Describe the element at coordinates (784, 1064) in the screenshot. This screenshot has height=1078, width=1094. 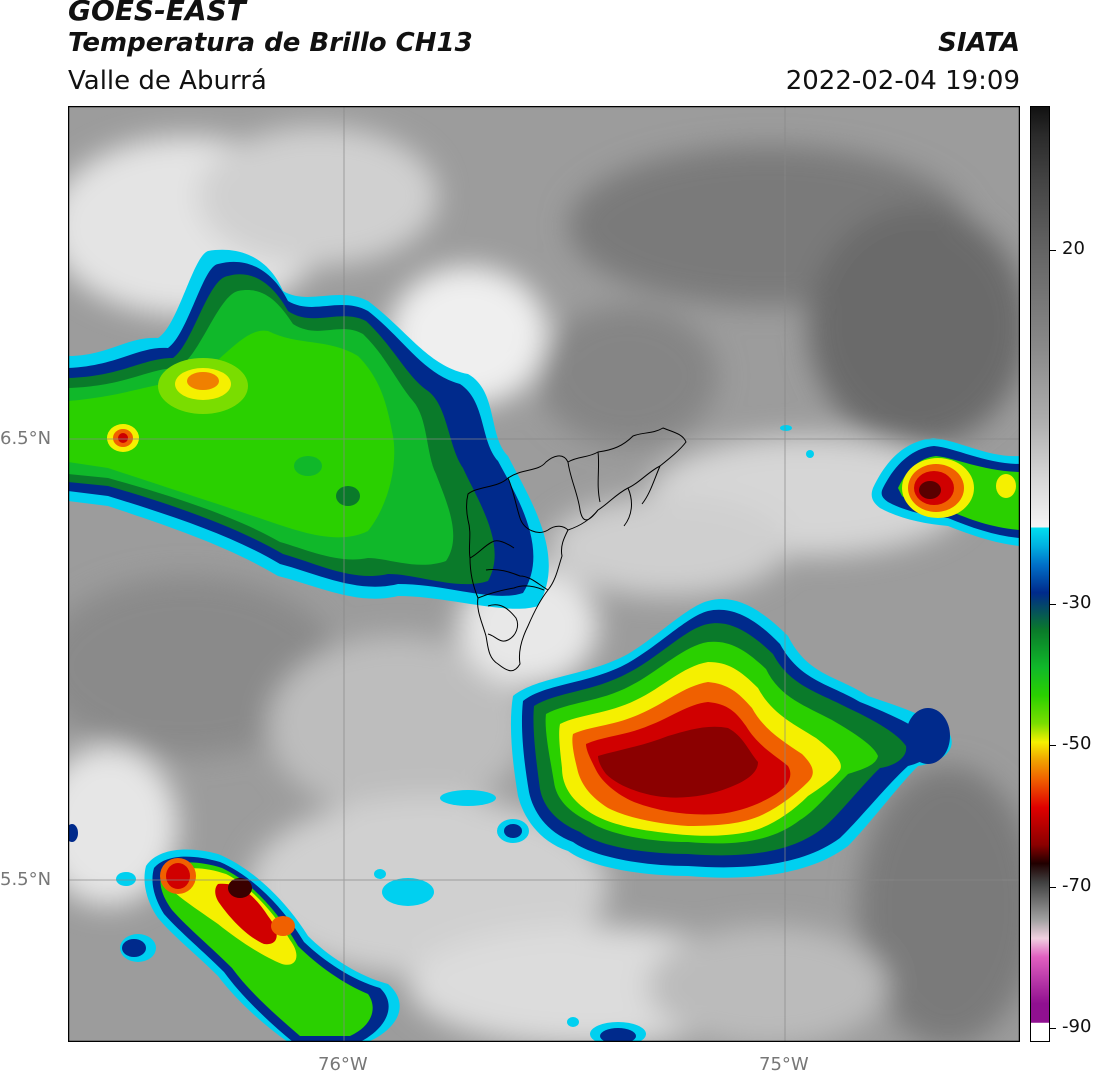
I see `lon-label-75w: 75°W` at that location.